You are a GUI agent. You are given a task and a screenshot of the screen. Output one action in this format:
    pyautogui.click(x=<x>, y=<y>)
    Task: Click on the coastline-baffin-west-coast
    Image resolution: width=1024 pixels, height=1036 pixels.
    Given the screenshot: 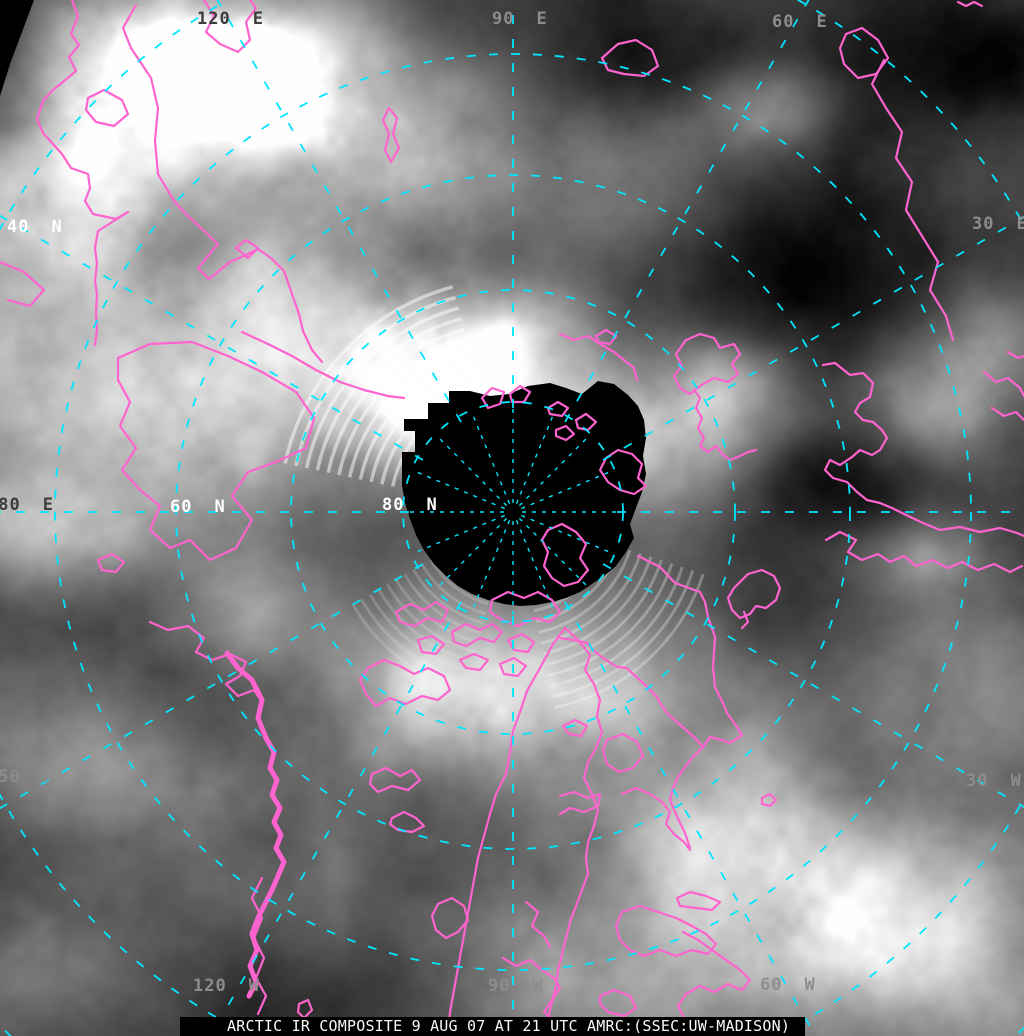 What is the action you would take?
    pyautogui.click(x=506, y=831)
    